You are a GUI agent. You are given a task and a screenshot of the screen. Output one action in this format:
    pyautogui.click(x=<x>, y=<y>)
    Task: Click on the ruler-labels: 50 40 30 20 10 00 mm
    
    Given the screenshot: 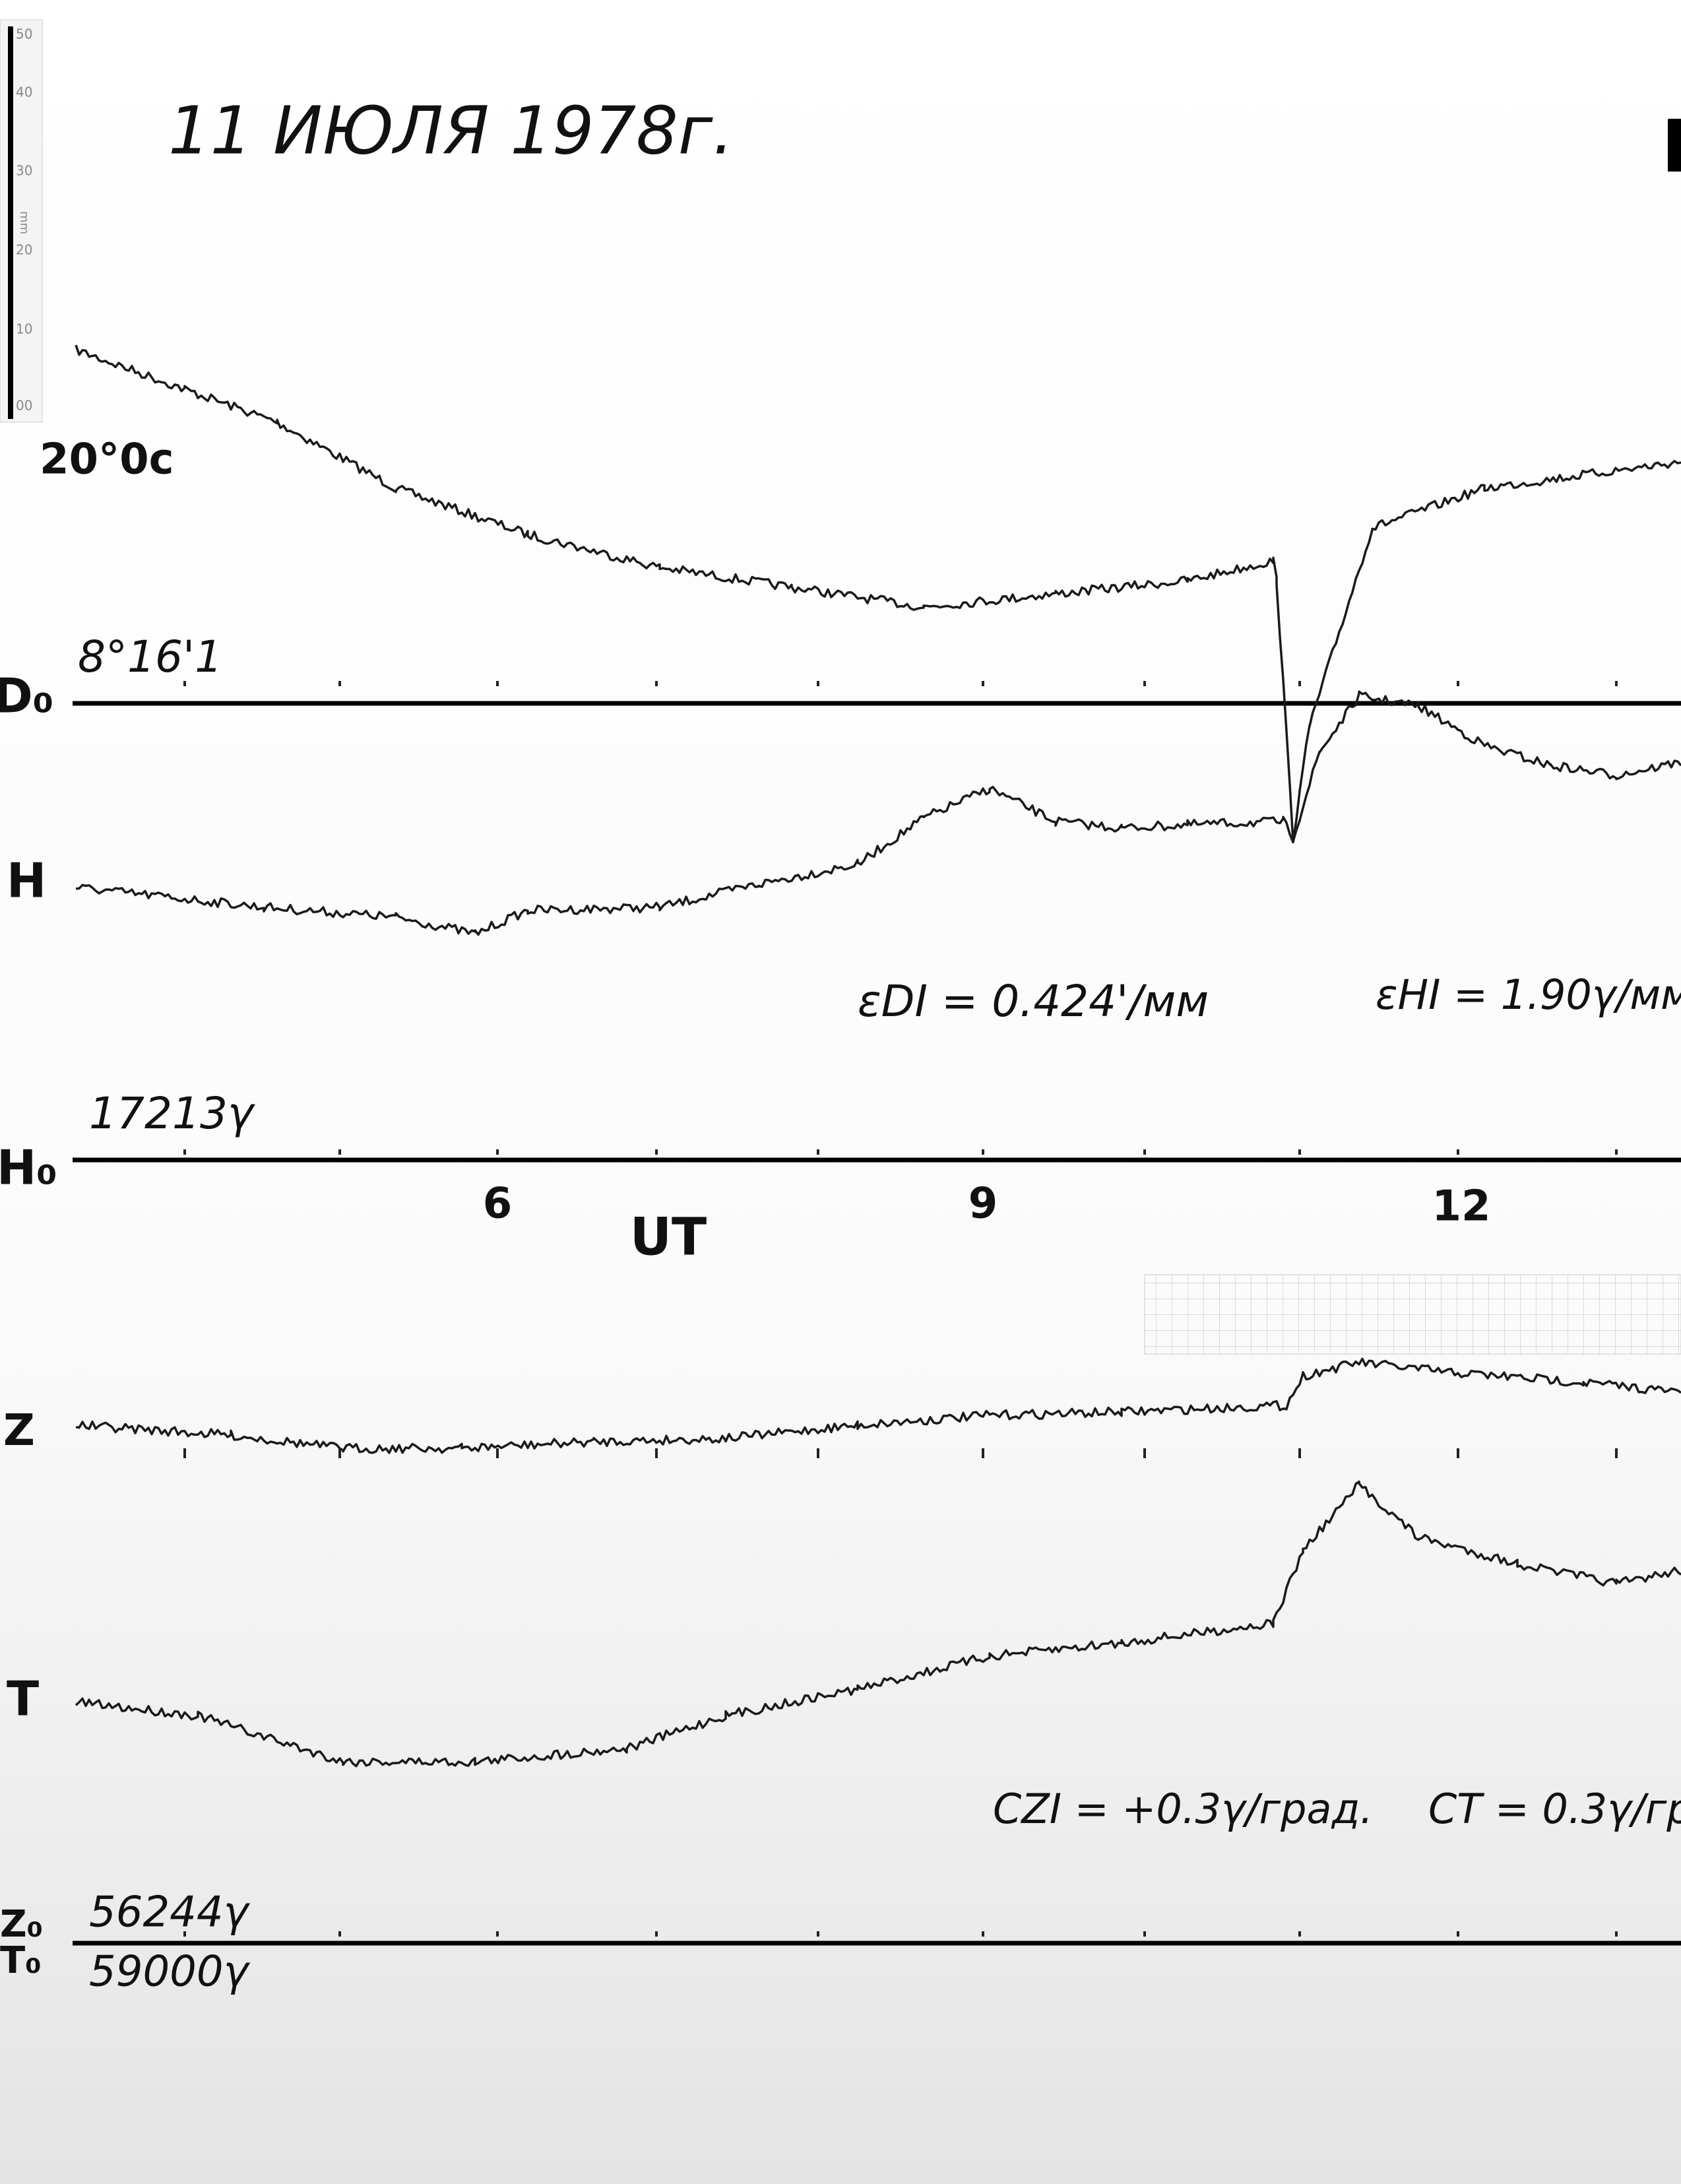 What is the action you would take?
    pyautogui.click(x=24, y=220)
    